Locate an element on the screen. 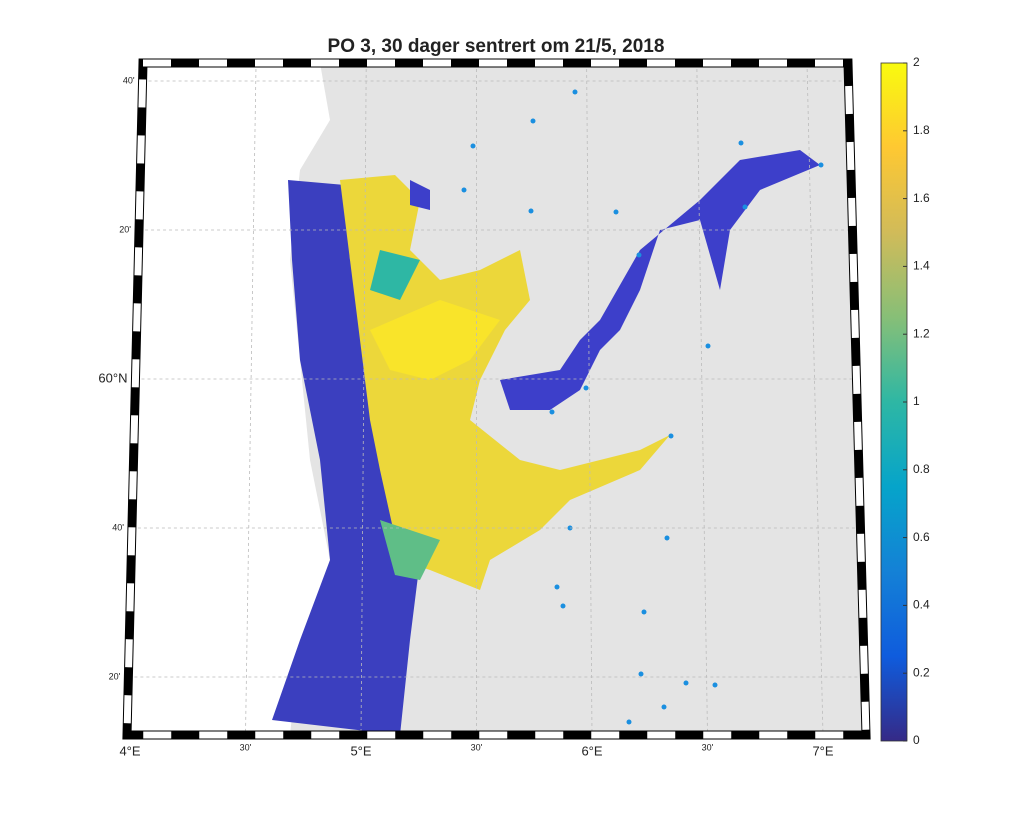 The image size is (1024, 838). lon-tick-label: 4°E is located at coordinates (129, 750).